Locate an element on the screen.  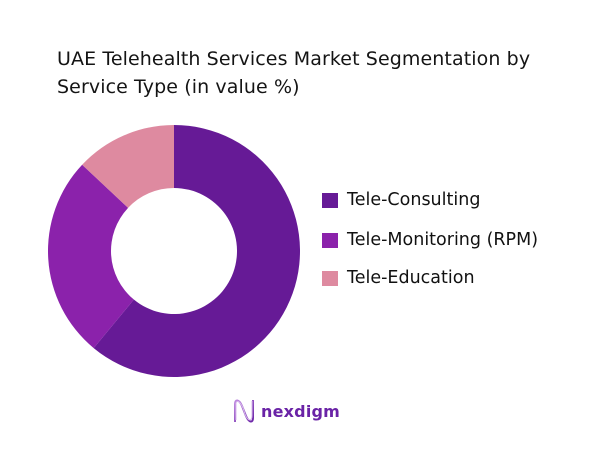
legend-item-tele-education: Tele-Education is located at coordinates (398, 278).